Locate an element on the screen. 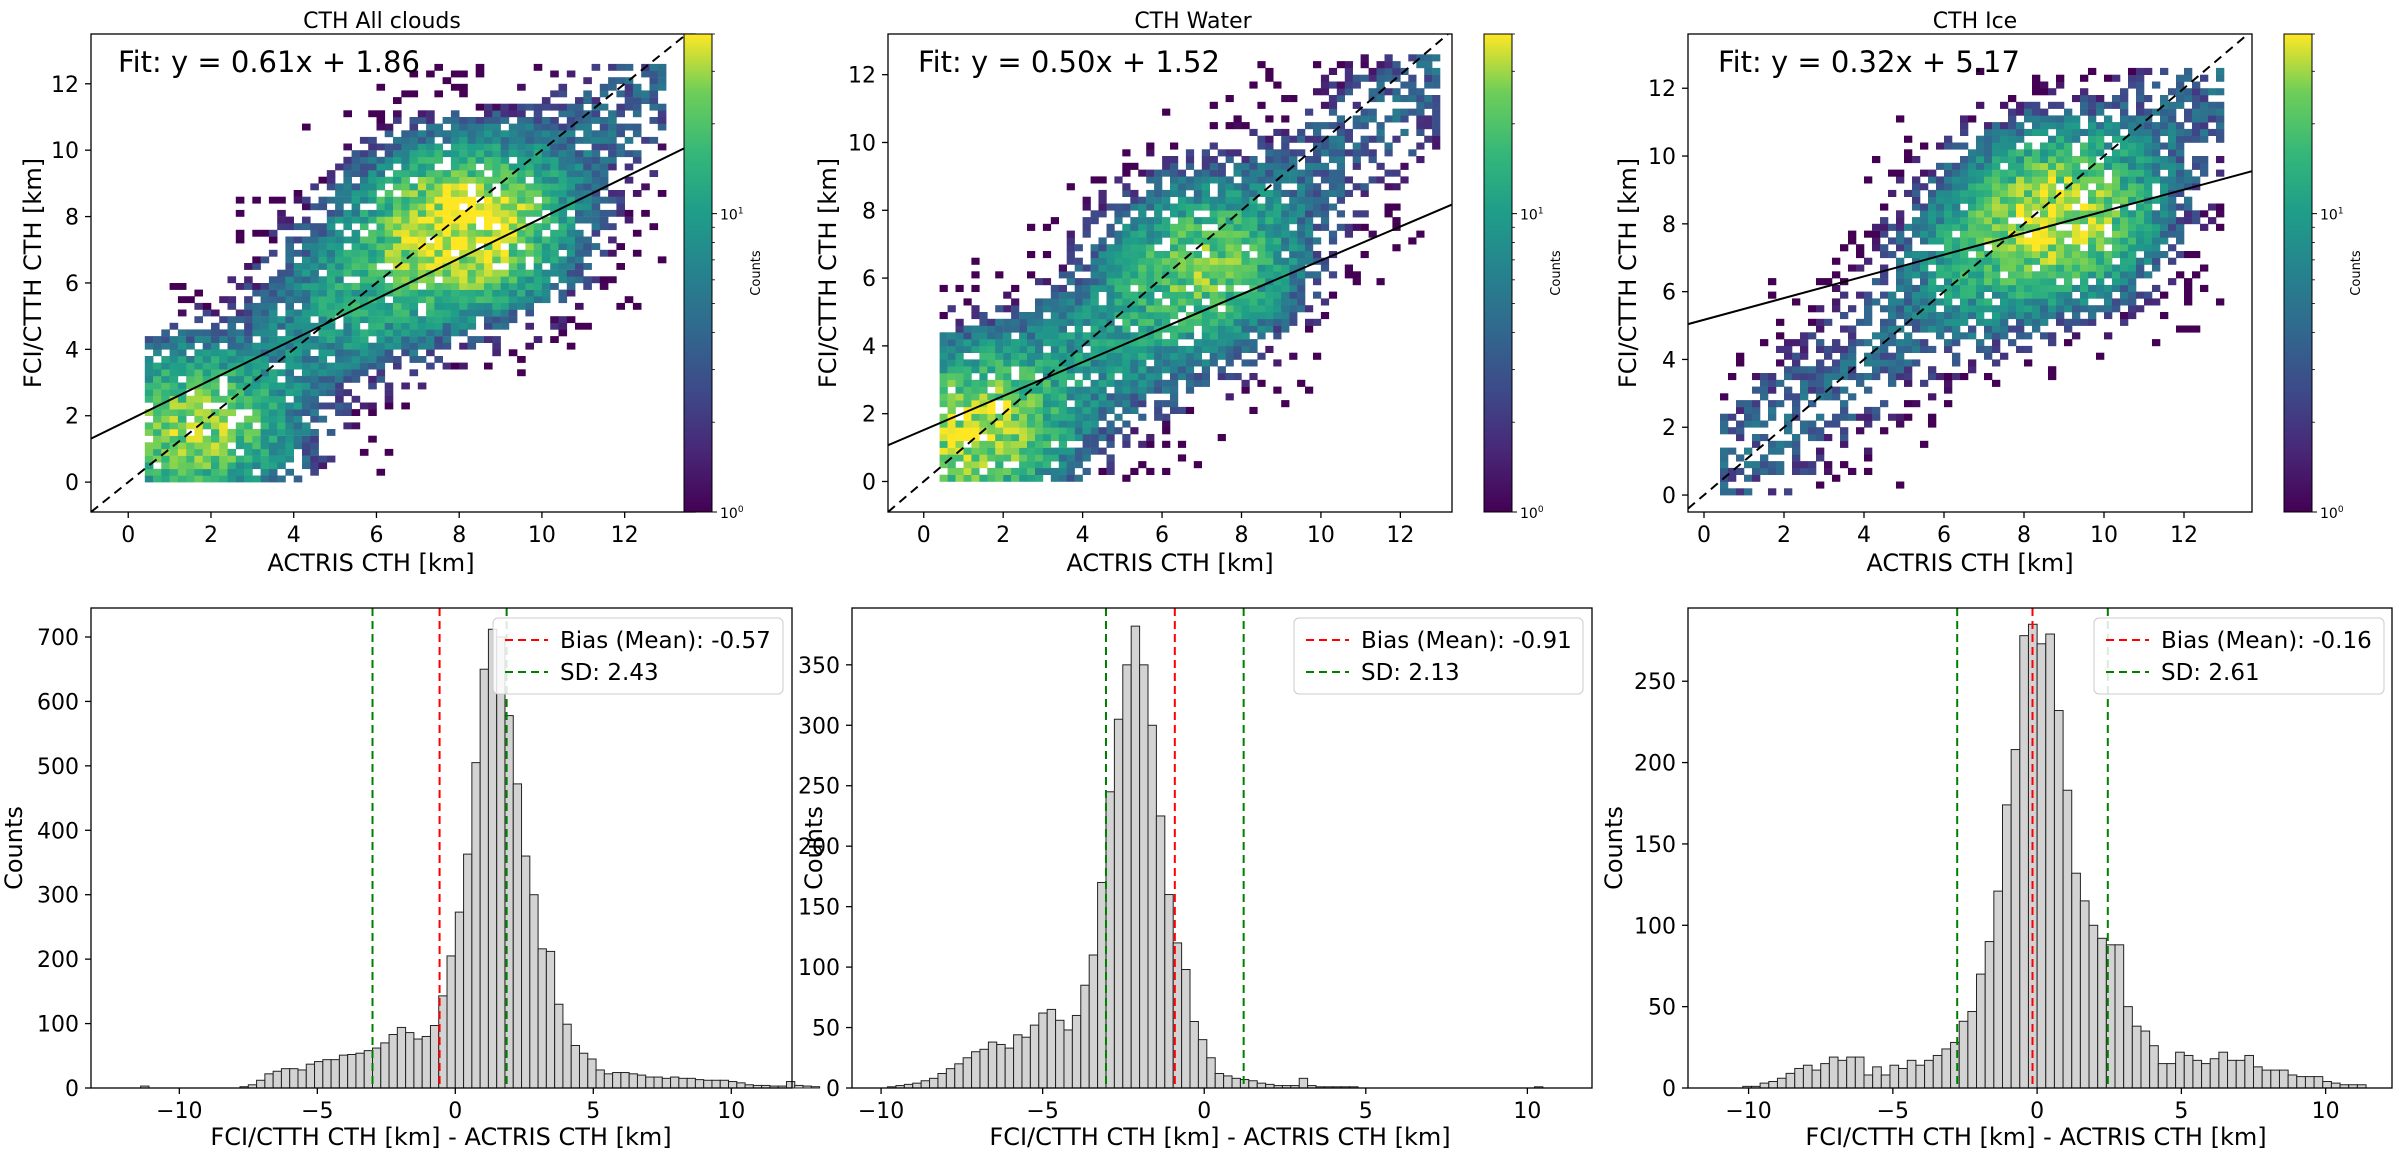  x-tick-label: 6 is located at coordinates (1162, 535).